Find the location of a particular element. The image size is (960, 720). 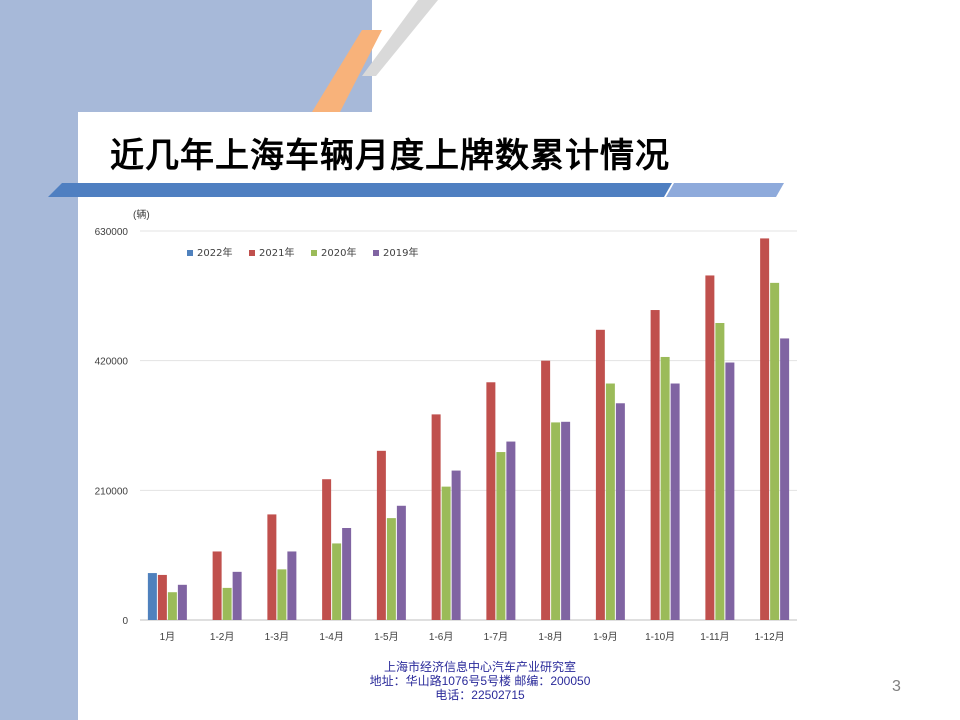

bar-2020年-1-2月 is located at coordinates (227, 603).